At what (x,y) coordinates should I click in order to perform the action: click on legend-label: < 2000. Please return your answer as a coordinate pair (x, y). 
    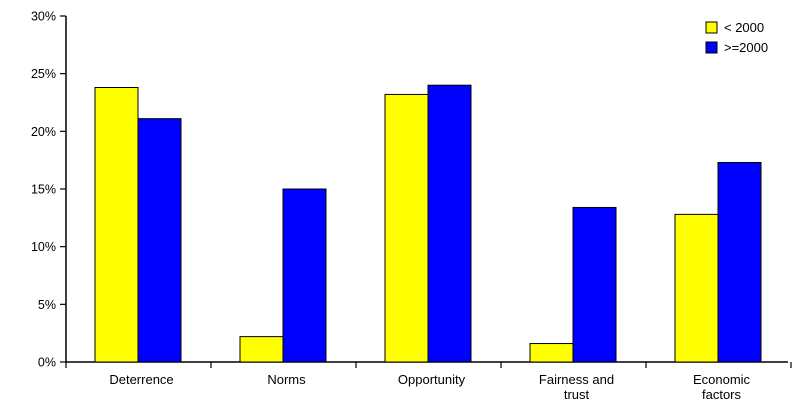
    Looking at the image, I should click on (744, 27).